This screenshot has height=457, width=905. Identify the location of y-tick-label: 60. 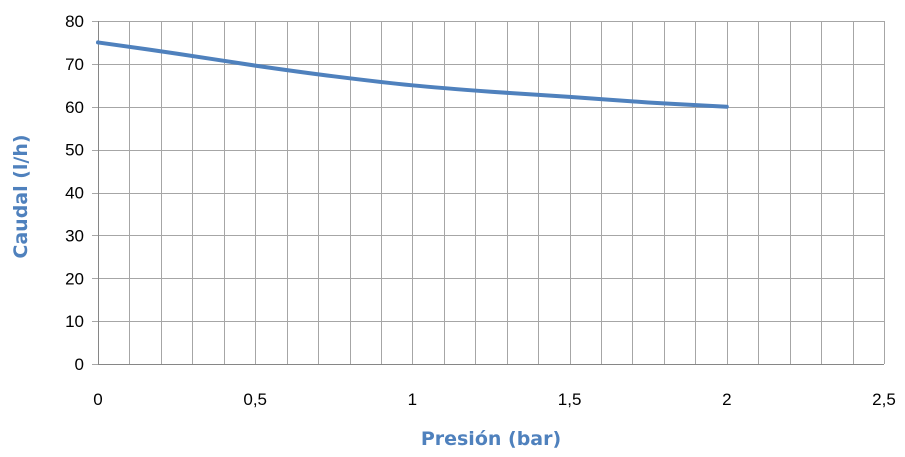
(74, 107).